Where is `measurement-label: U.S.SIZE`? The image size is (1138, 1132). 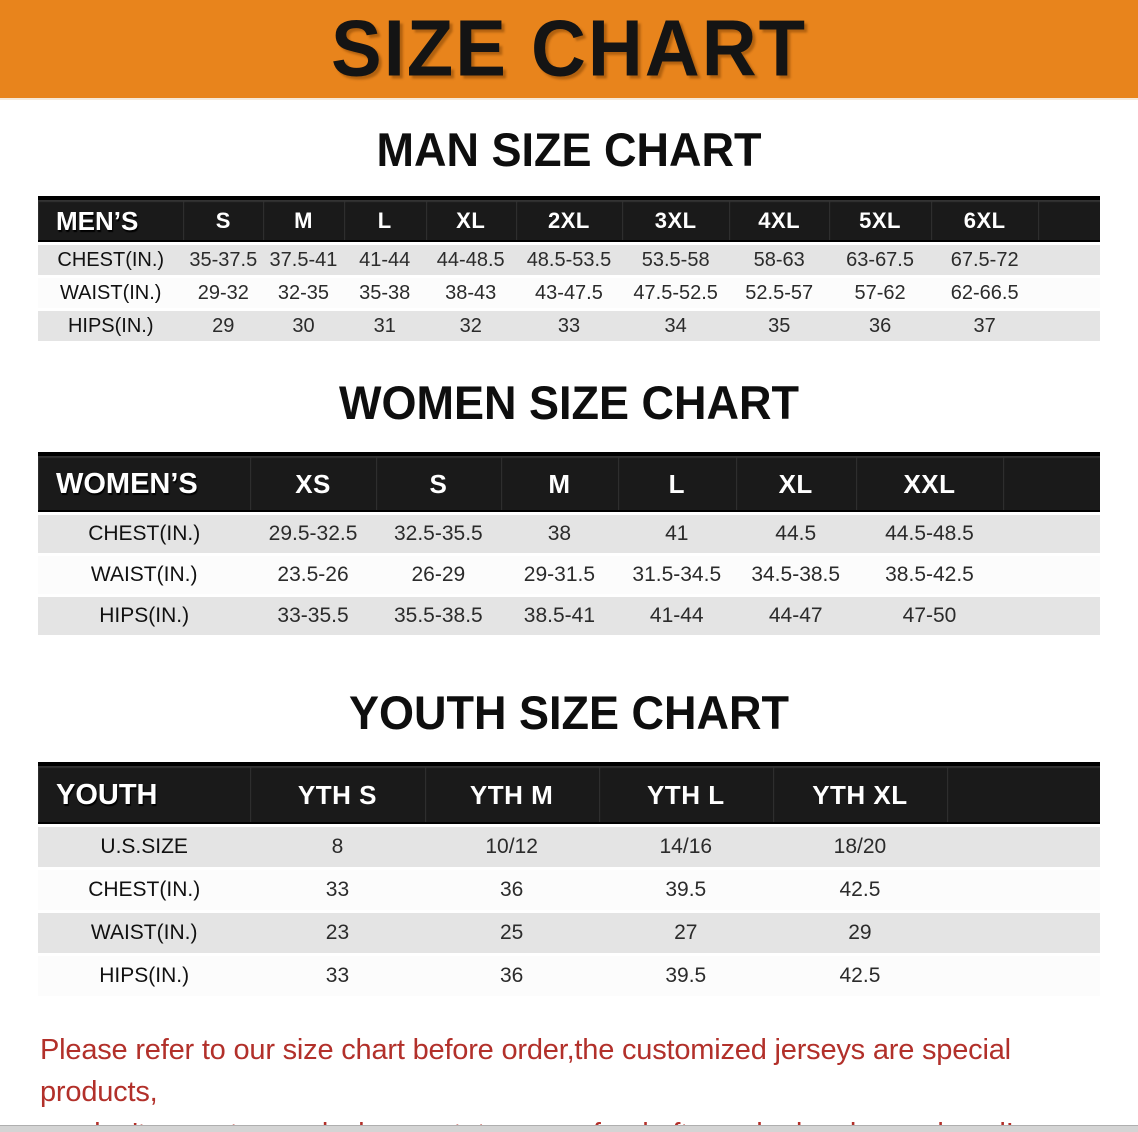 measurement-label: U.S.SIZE is located at coordinates (144, 846).